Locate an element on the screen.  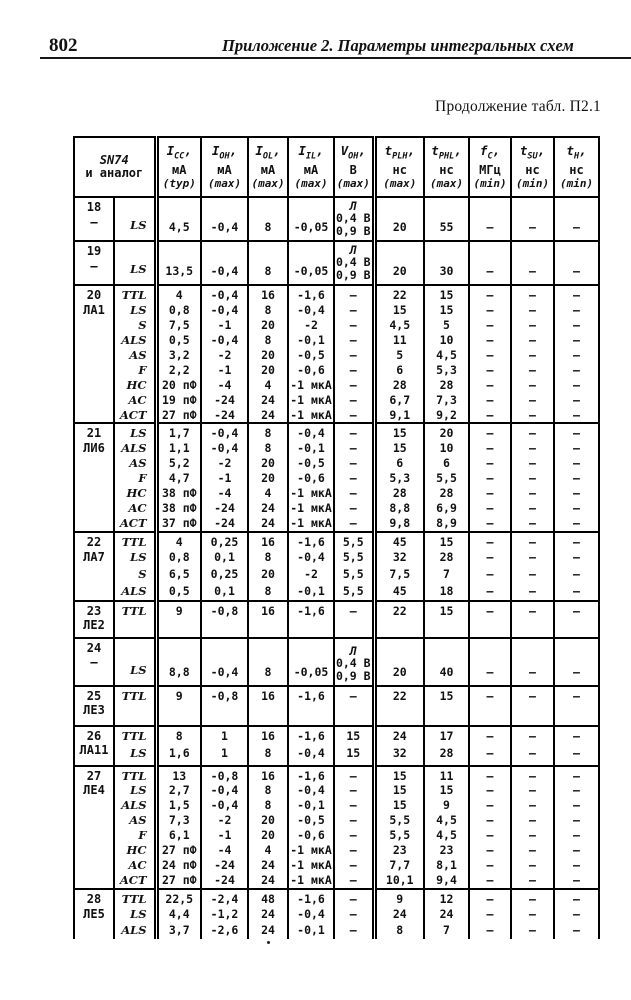
device-id-cell: 18– is located at coordinates (94, 218).